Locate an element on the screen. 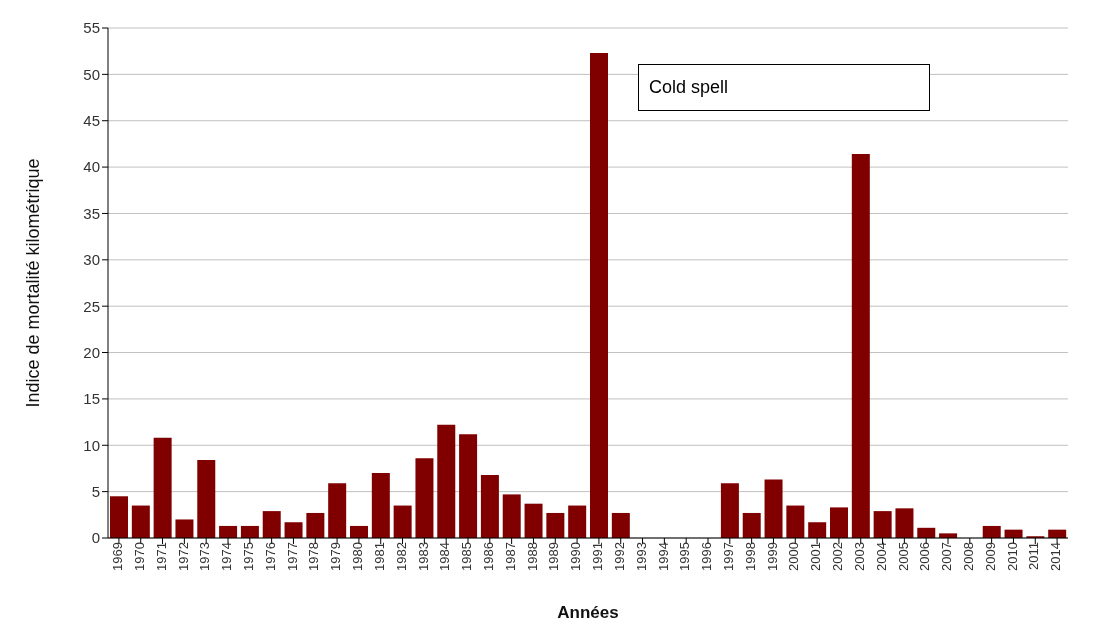  x-tick-label: 2004 is located at coordinates (881, 556).